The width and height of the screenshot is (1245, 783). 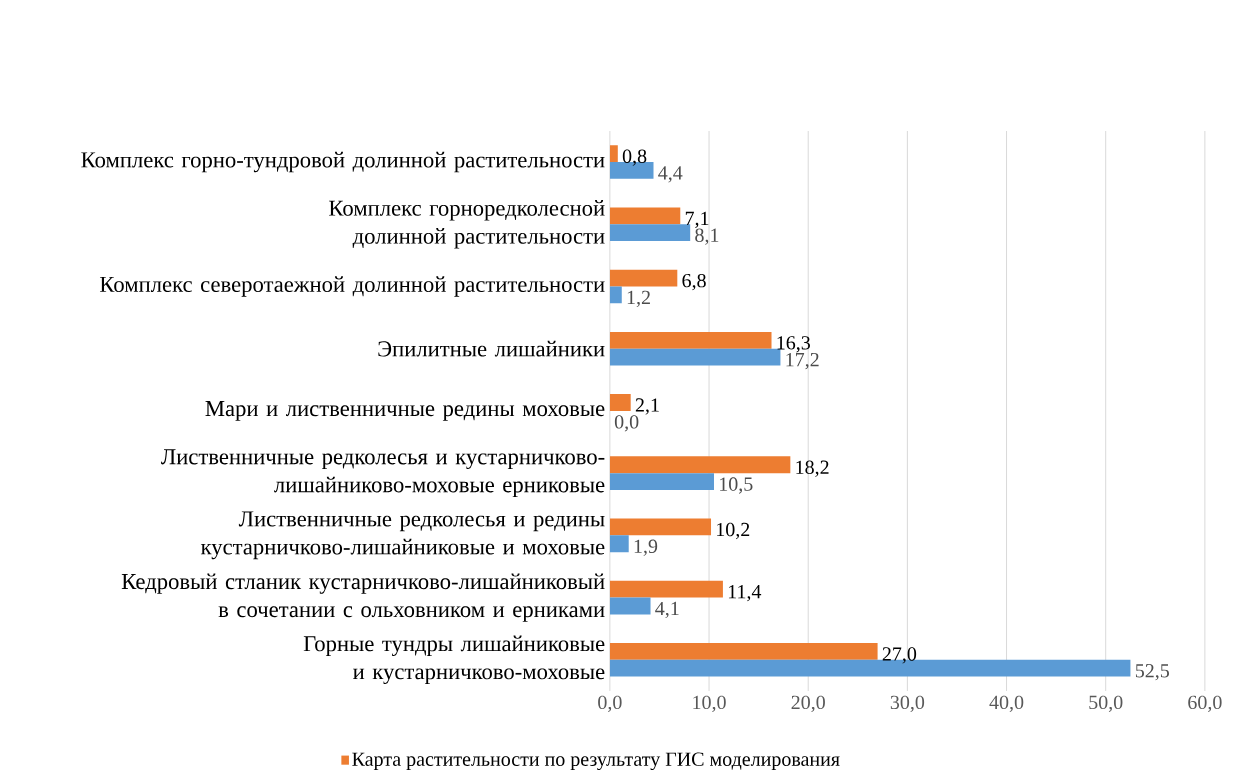 I want to click on y-tick-label: Горные тундры лишайниковые и кустарничково-моховые, so click(x=454, y=660).